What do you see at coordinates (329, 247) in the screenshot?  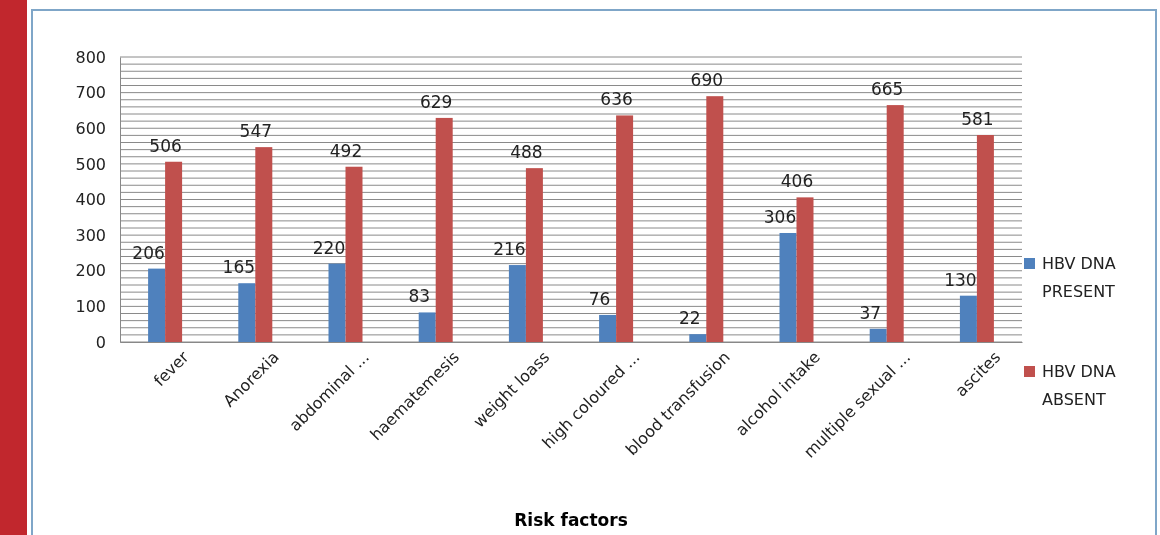 I see `data-label: 220` at bounding box center [329, 247].